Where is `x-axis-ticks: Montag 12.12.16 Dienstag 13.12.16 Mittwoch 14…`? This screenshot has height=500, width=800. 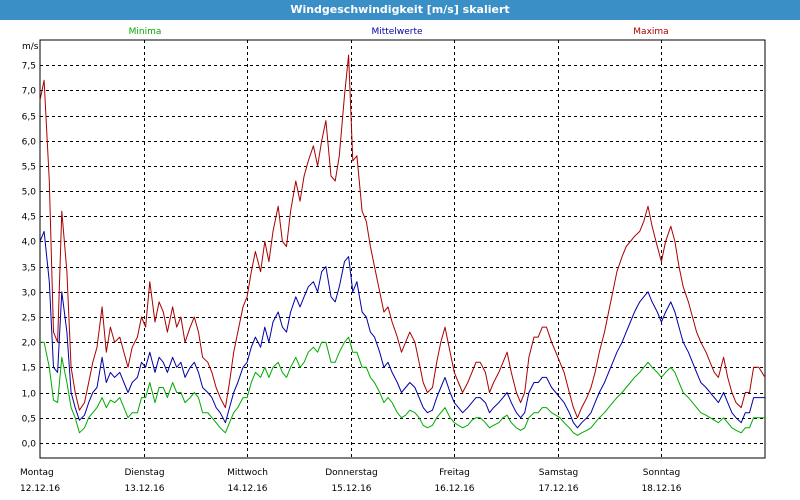 x-axis-ticks: Montag 12.12.16 Dienstag 13.12.16 Mittwoch 14… is located at coordinates (351, 481).